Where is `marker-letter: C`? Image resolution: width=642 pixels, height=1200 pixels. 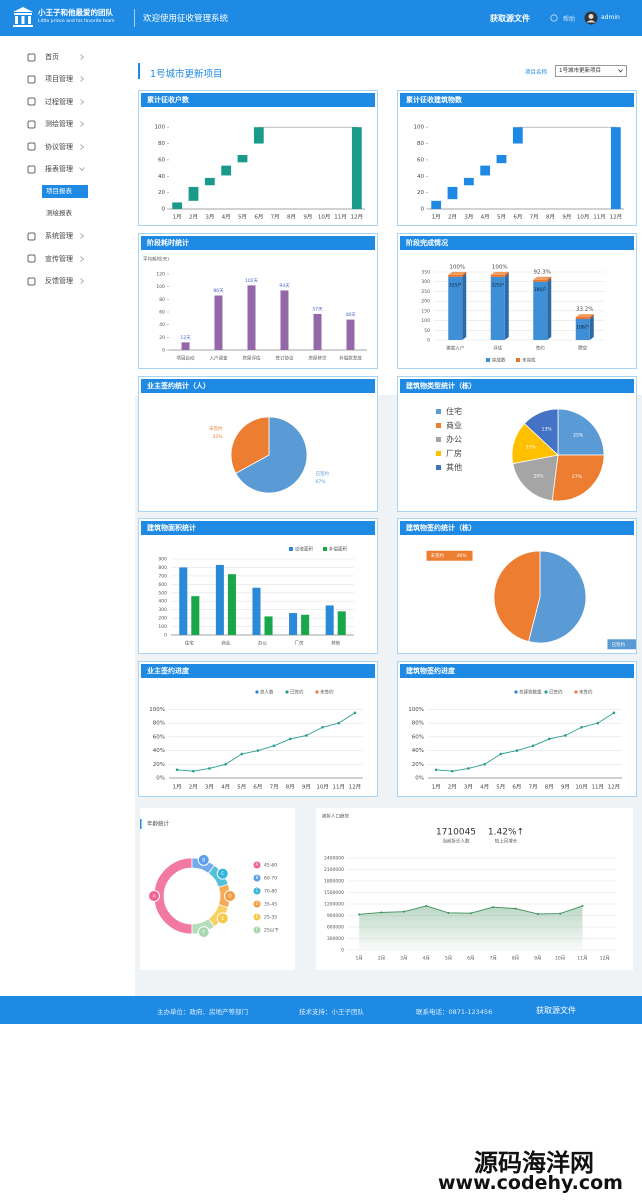 marker-letter: C is located at coordinates (222, 874).